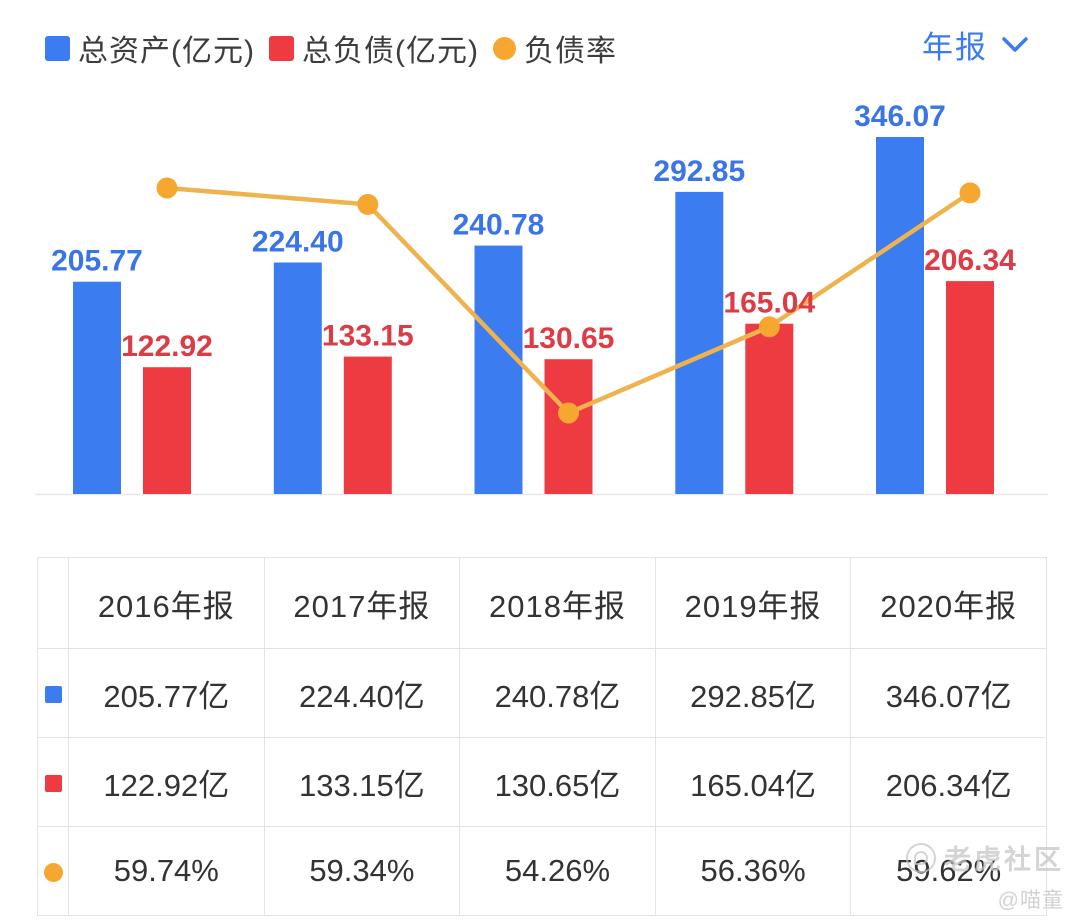 The image size is (1080, 921). I want to click on debt-ratio-cell-2018: 54.26%, so click(557, 871).